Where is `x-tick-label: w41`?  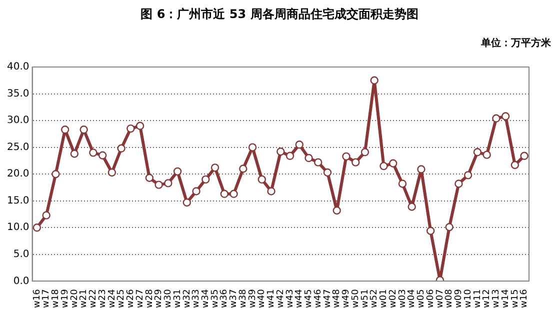 x-tick-label: w41 is located at coordinates (271, 298).